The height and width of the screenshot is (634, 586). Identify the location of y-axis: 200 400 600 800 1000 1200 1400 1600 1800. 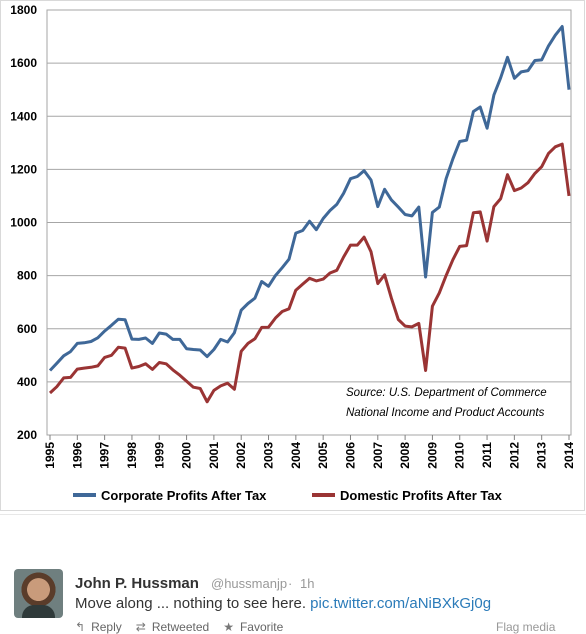
(23, 222).